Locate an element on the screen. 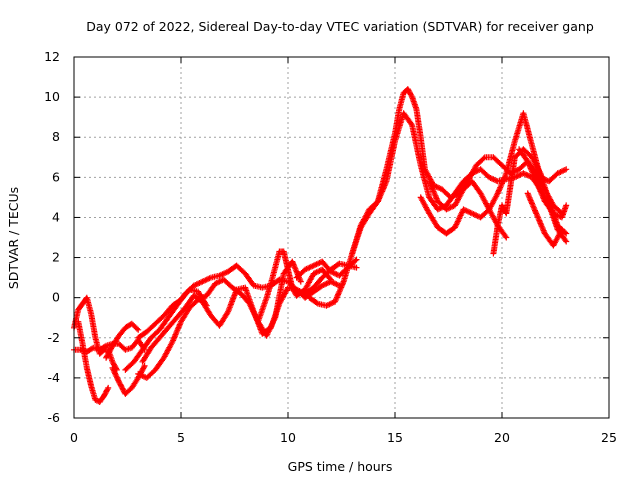  series-sat-track-c is located at coordinates (93, 361).